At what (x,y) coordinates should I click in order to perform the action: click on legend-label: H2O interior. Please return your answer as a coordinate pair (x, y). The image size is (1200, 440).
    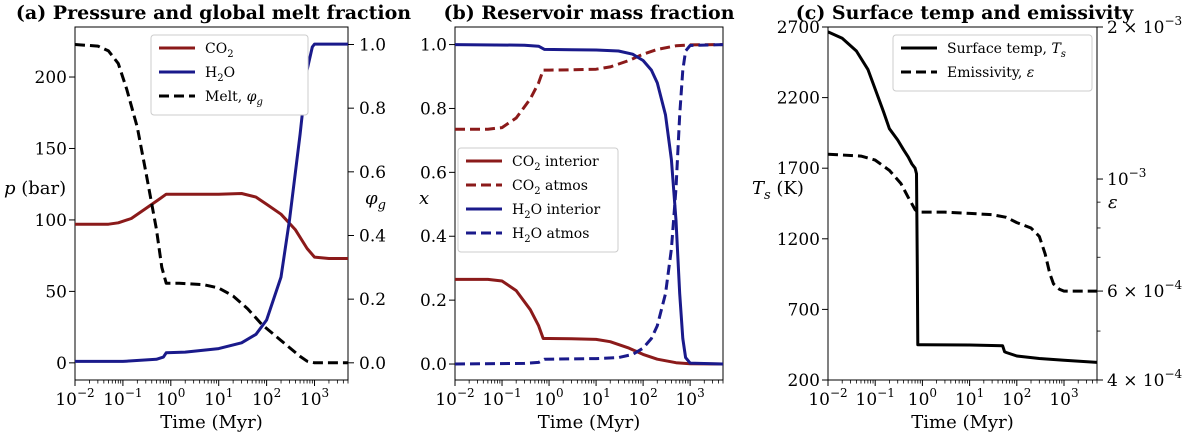
    Looking at the image, I should click on (556, 211).